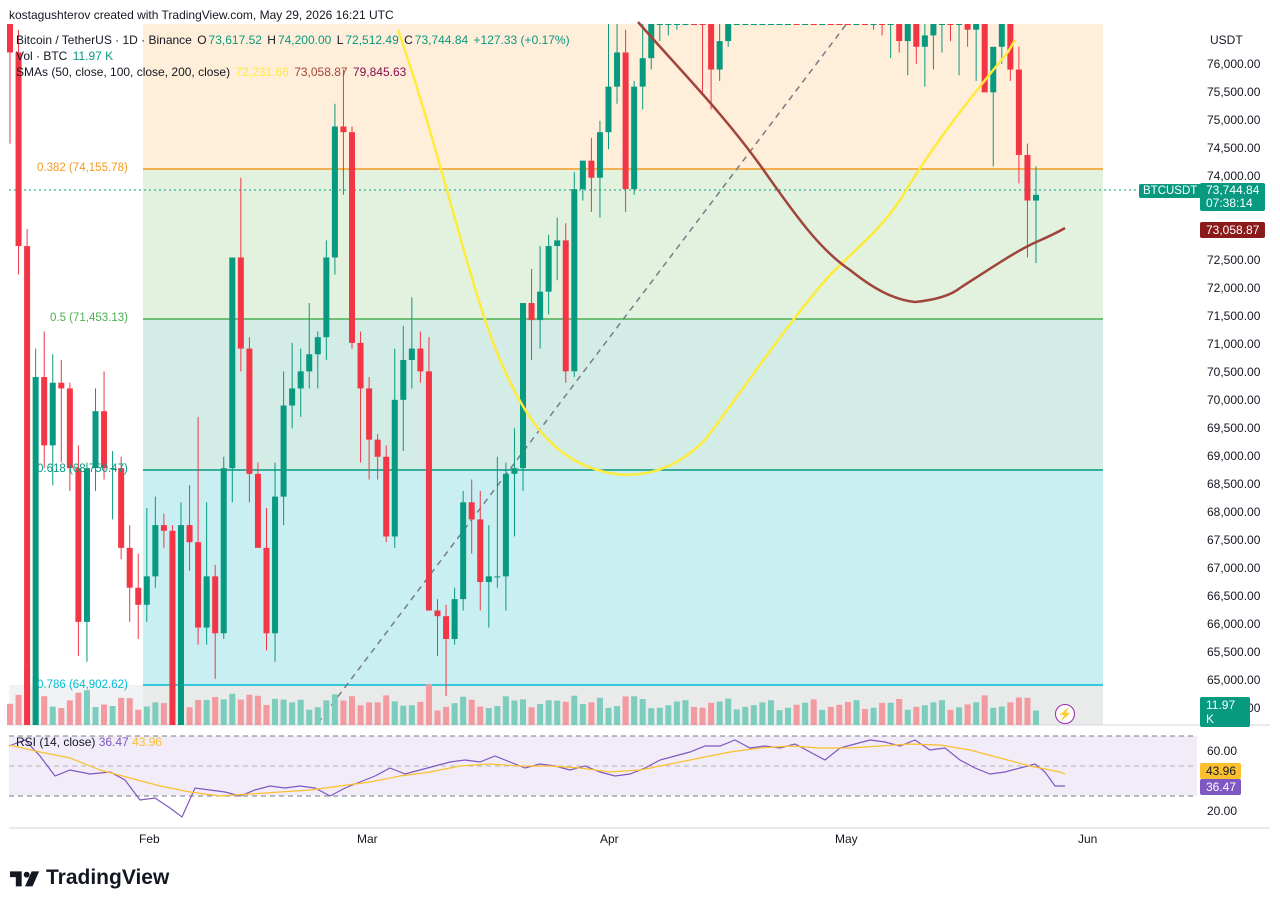 The image size is (1280, 906). What do you see at coordinates (42, 56) in the screenshot?
I see `volume-label: Vol · BTC` at bounding box center [42, 56].